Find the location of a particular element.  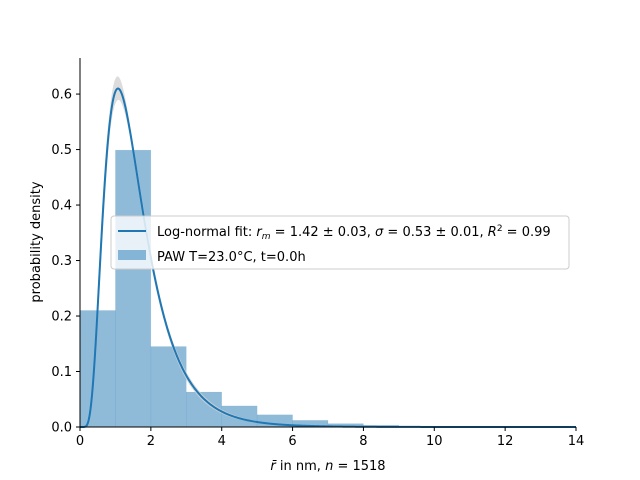

y-tick-label: 0.2 is located at coordinates (61, 317).